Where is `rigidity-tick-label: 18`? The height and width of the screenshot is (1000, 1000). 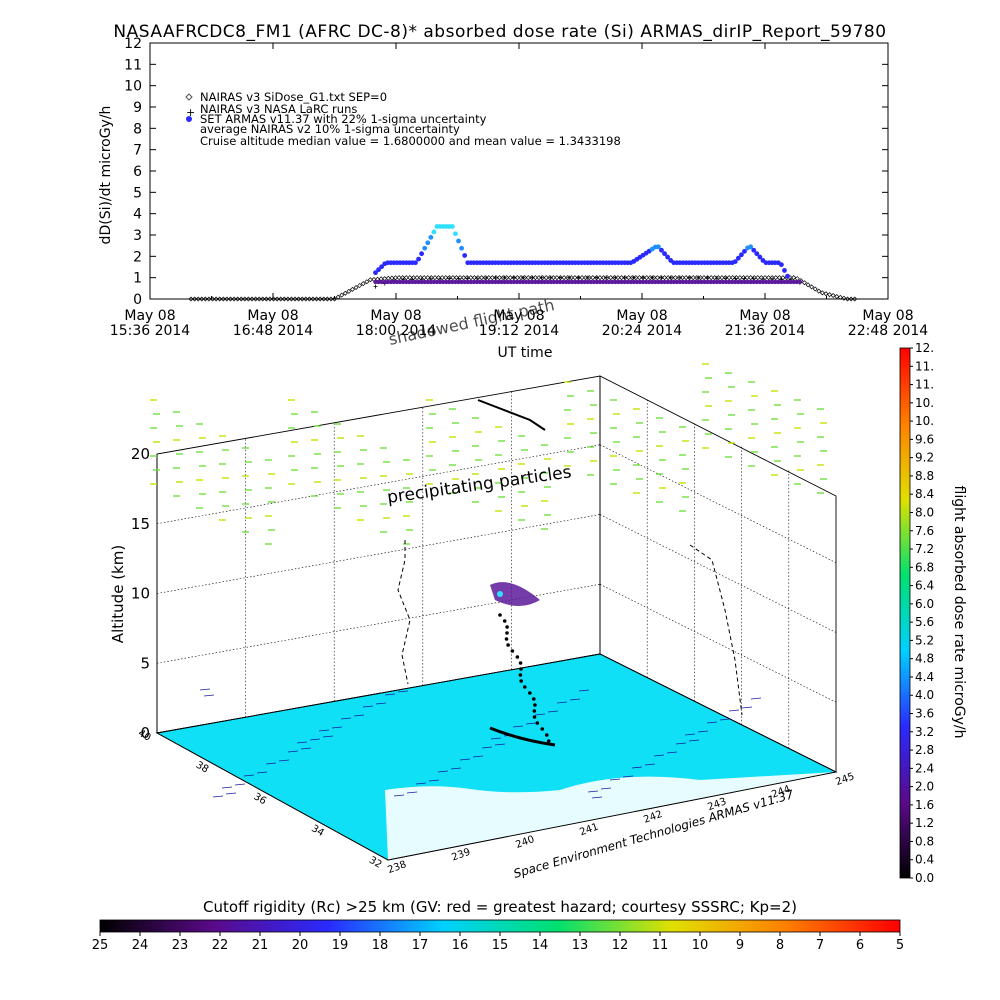
rigidity-tick-label: 18 is located at coordinates (380, 945).